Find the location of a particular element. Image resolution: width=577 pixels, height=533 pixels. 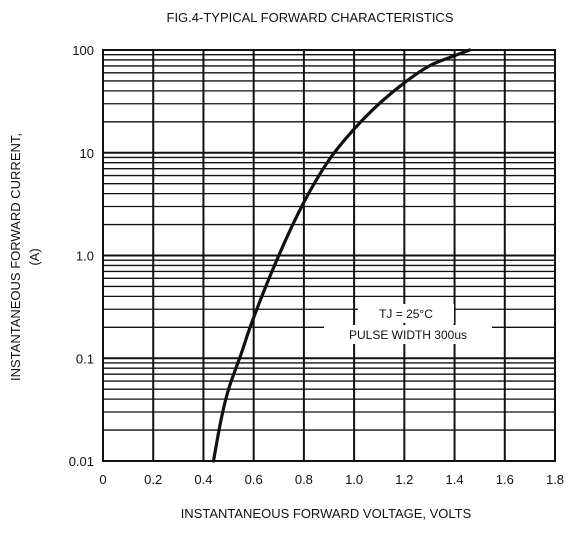

annotation-pulse: PULSE WIDTH 300us is located at coordinates (408, 335).